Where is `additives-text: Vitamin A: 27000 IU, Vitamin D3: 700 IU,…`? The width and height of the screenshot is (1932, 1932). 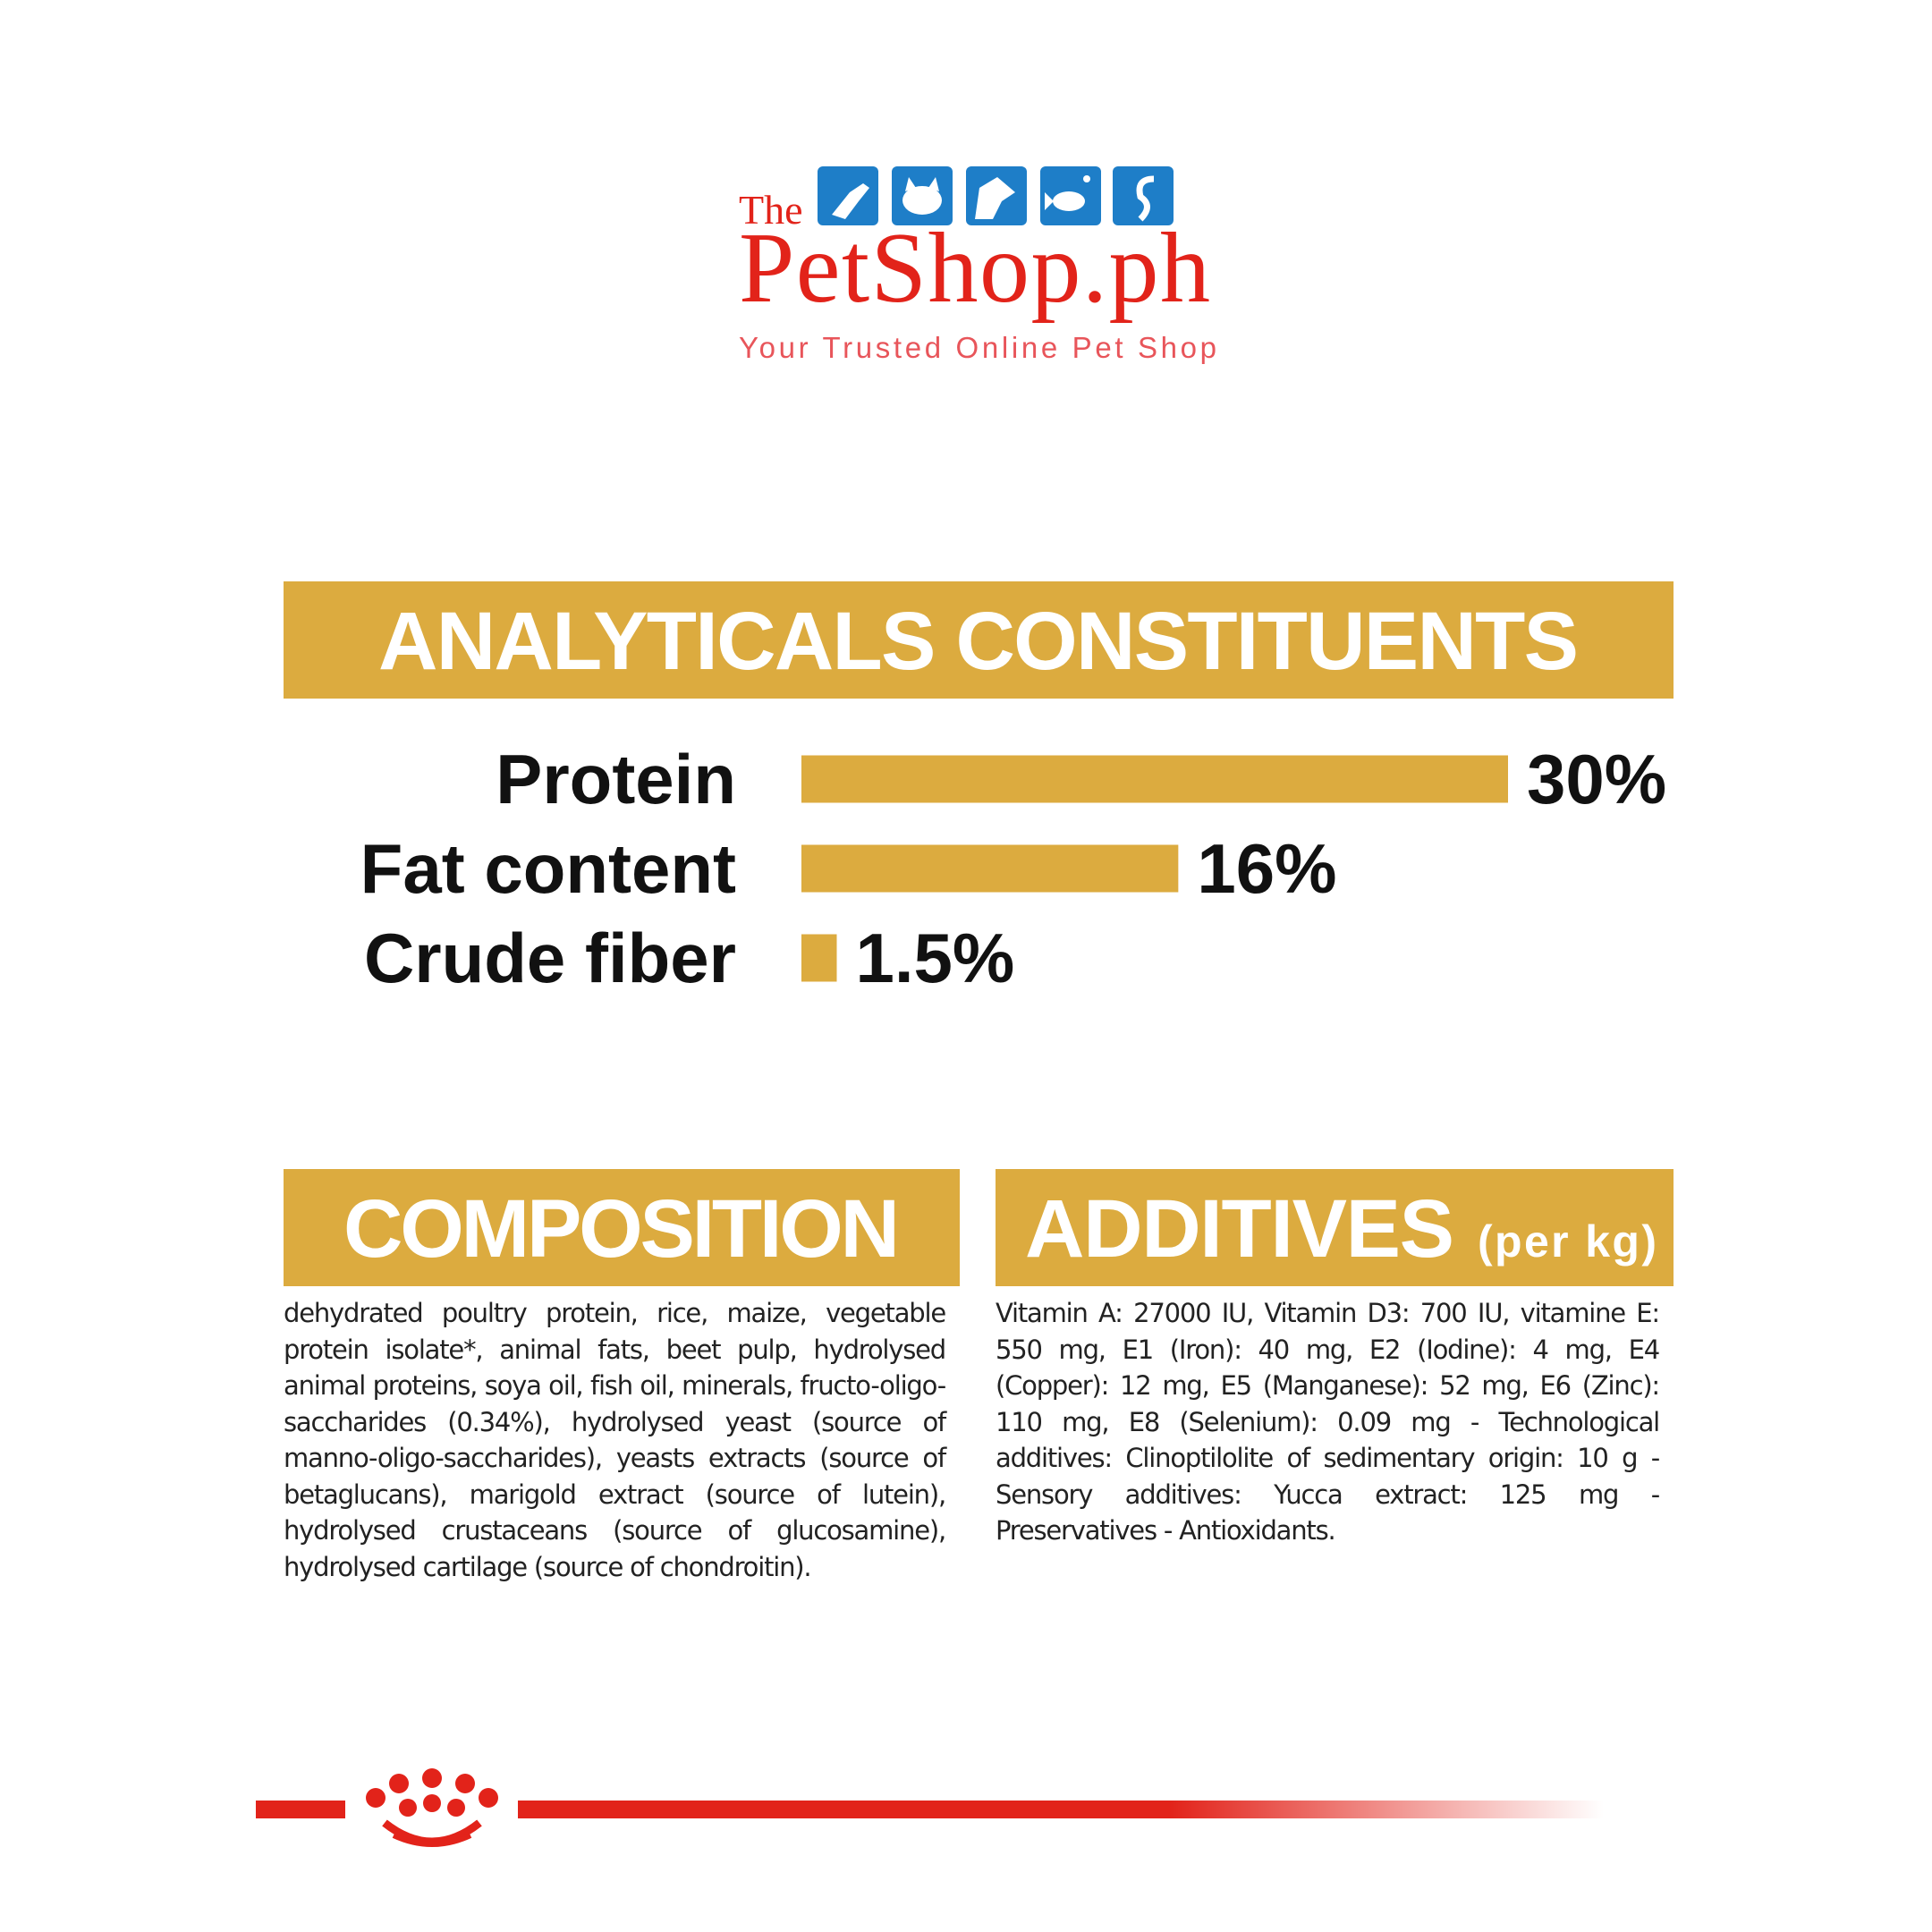 additives-text: Vitamin A: 27000 IU, Vitamin D3: 700 IU,… is located at coordinates (1328, 1422).